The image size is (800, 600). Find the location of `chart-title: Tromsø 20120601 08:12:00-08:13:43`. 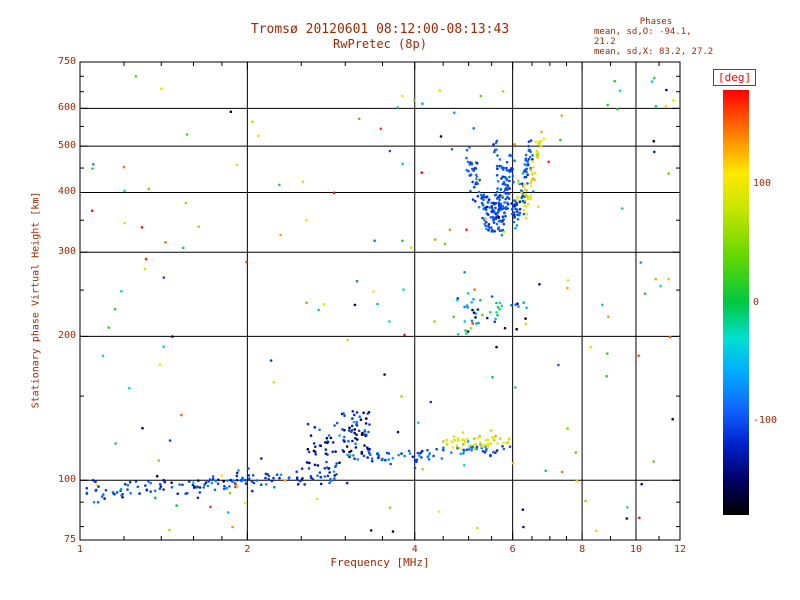

chart-title: Tromsø 20120601 08:12:00-08:13:43 is located at coordinates (380, 29).